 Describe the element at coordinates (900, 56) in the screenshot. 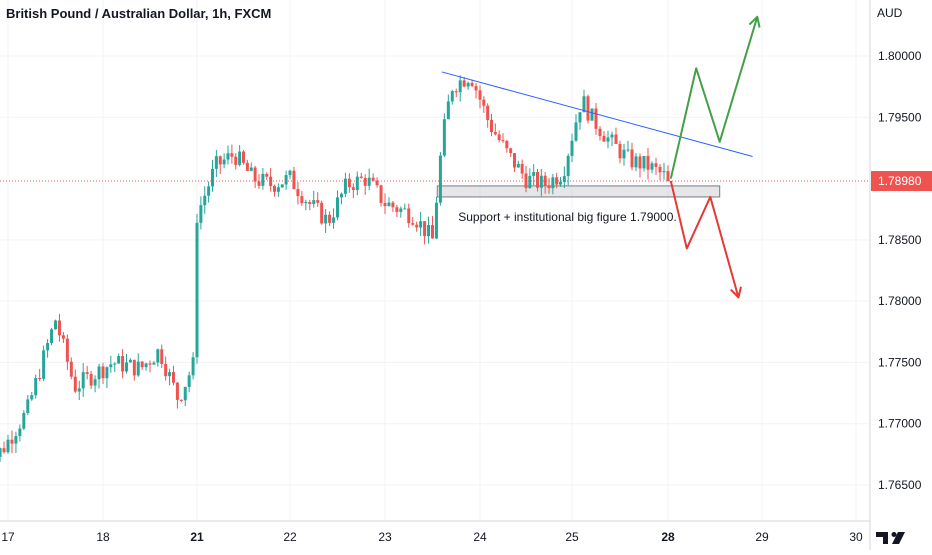

I see `y-tick-label: 1.80000` at that location.